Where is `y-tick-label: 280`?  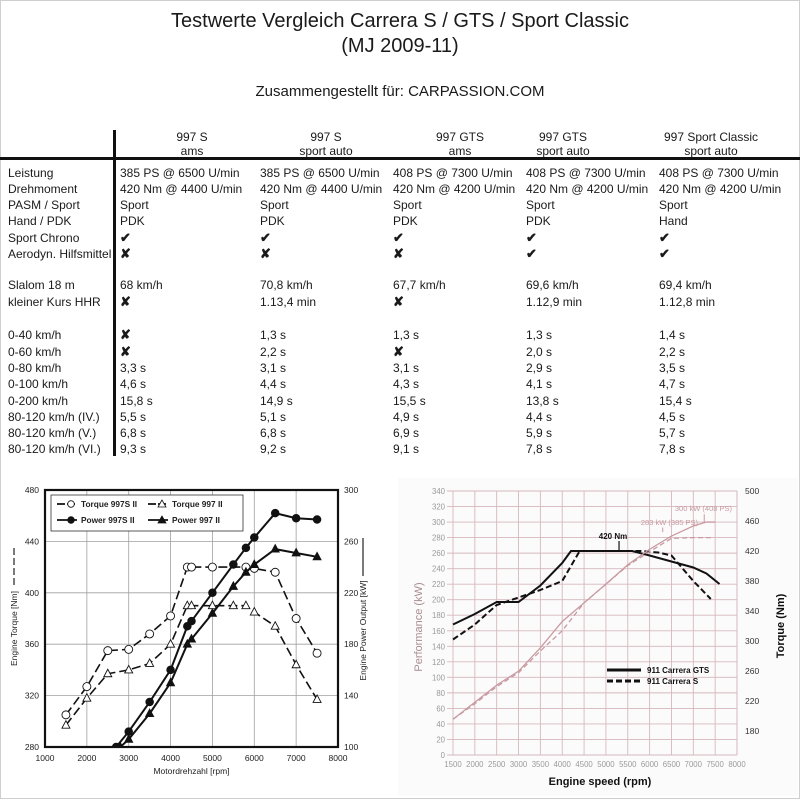 y-tick-label: 280 is located at coordinates (32, 747).